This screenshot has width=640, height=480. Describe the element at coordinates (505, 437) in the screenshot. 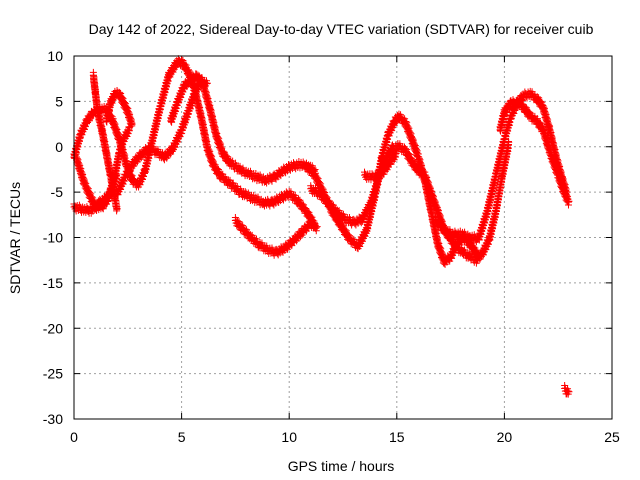

I see `x-tick-label: 20` at that location.